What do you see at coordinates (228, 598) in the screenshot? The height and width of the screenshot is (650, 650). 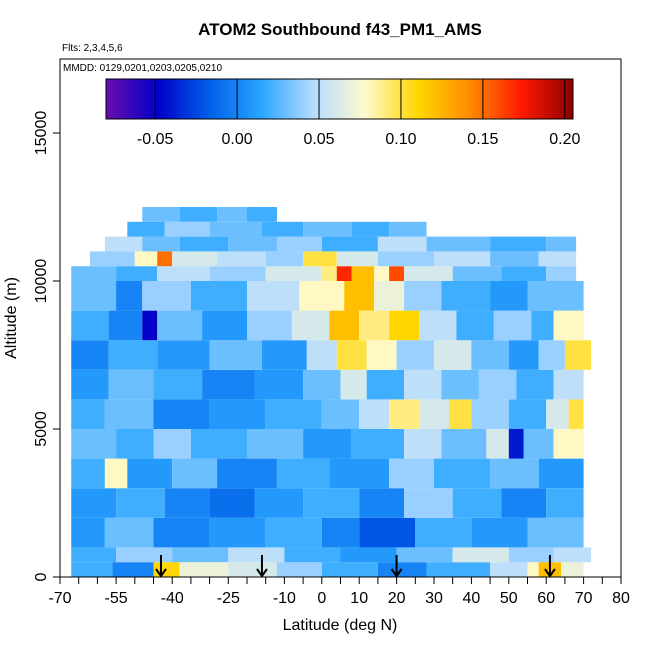 I see `x-tick-label: -25` at bounding box center [228, 598].